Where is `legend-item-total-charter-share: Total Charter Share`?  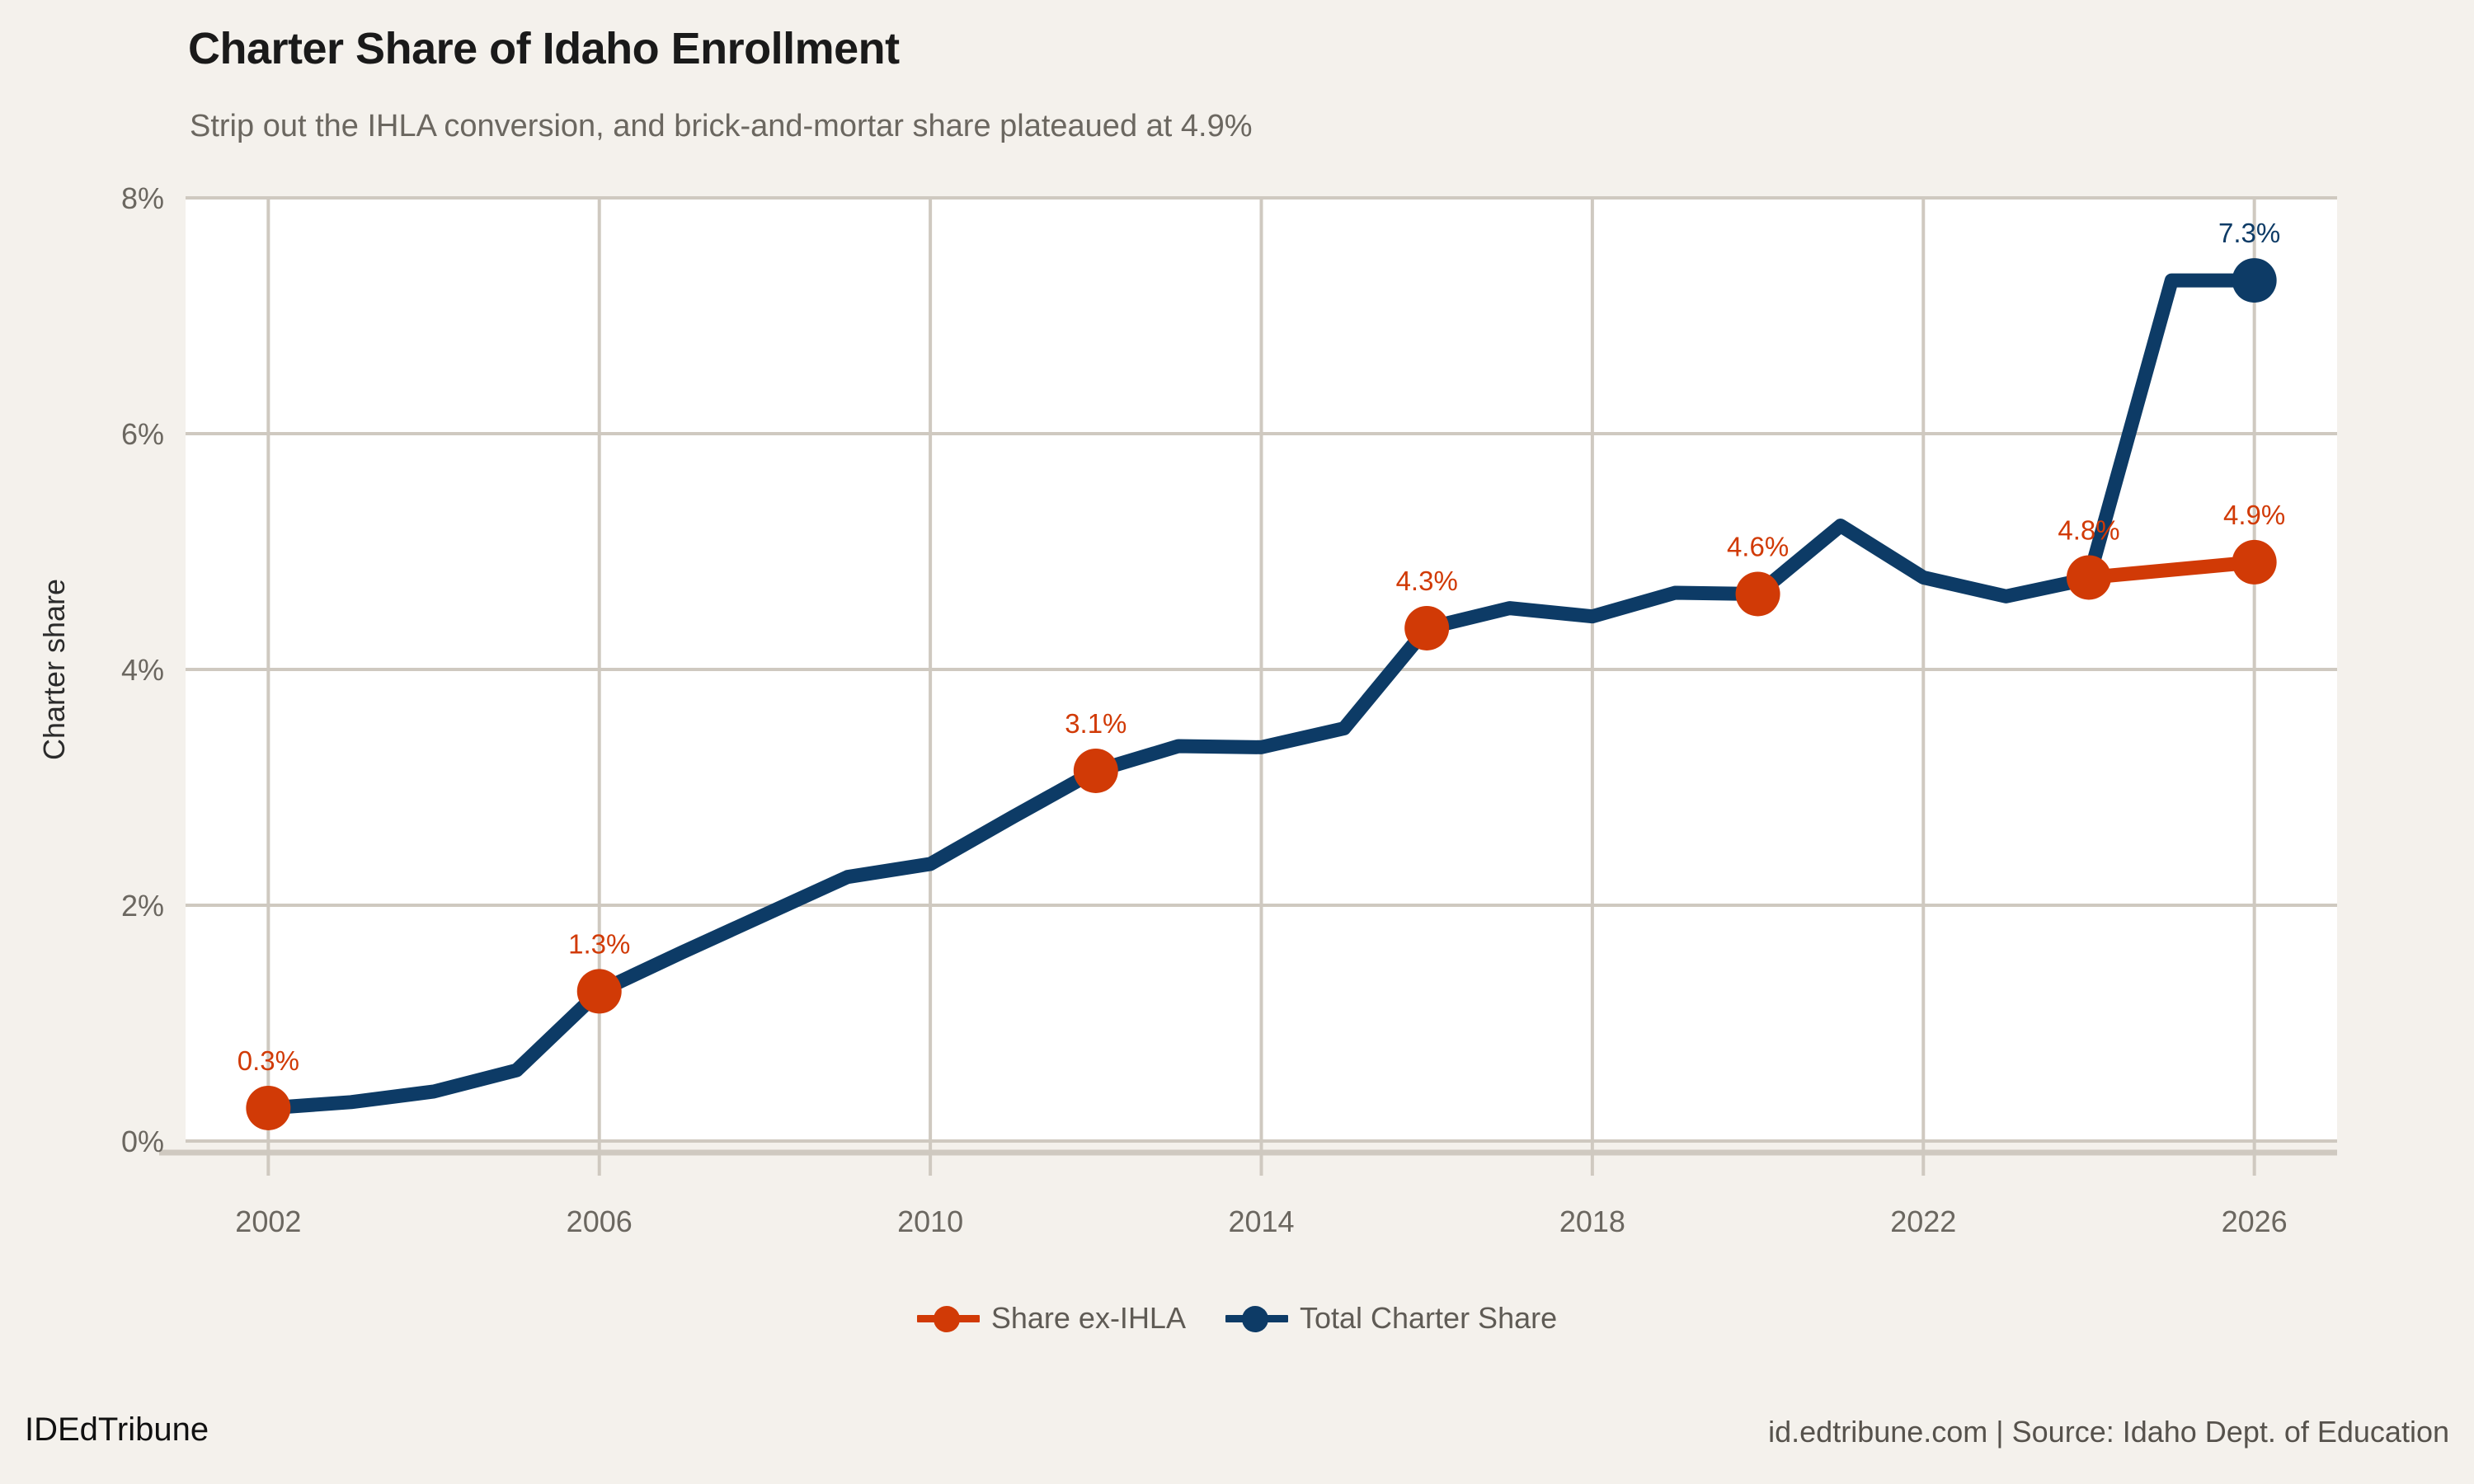 legend-item-total-charter-share: Total Charter Share is located at coordinates (1391, 1318).